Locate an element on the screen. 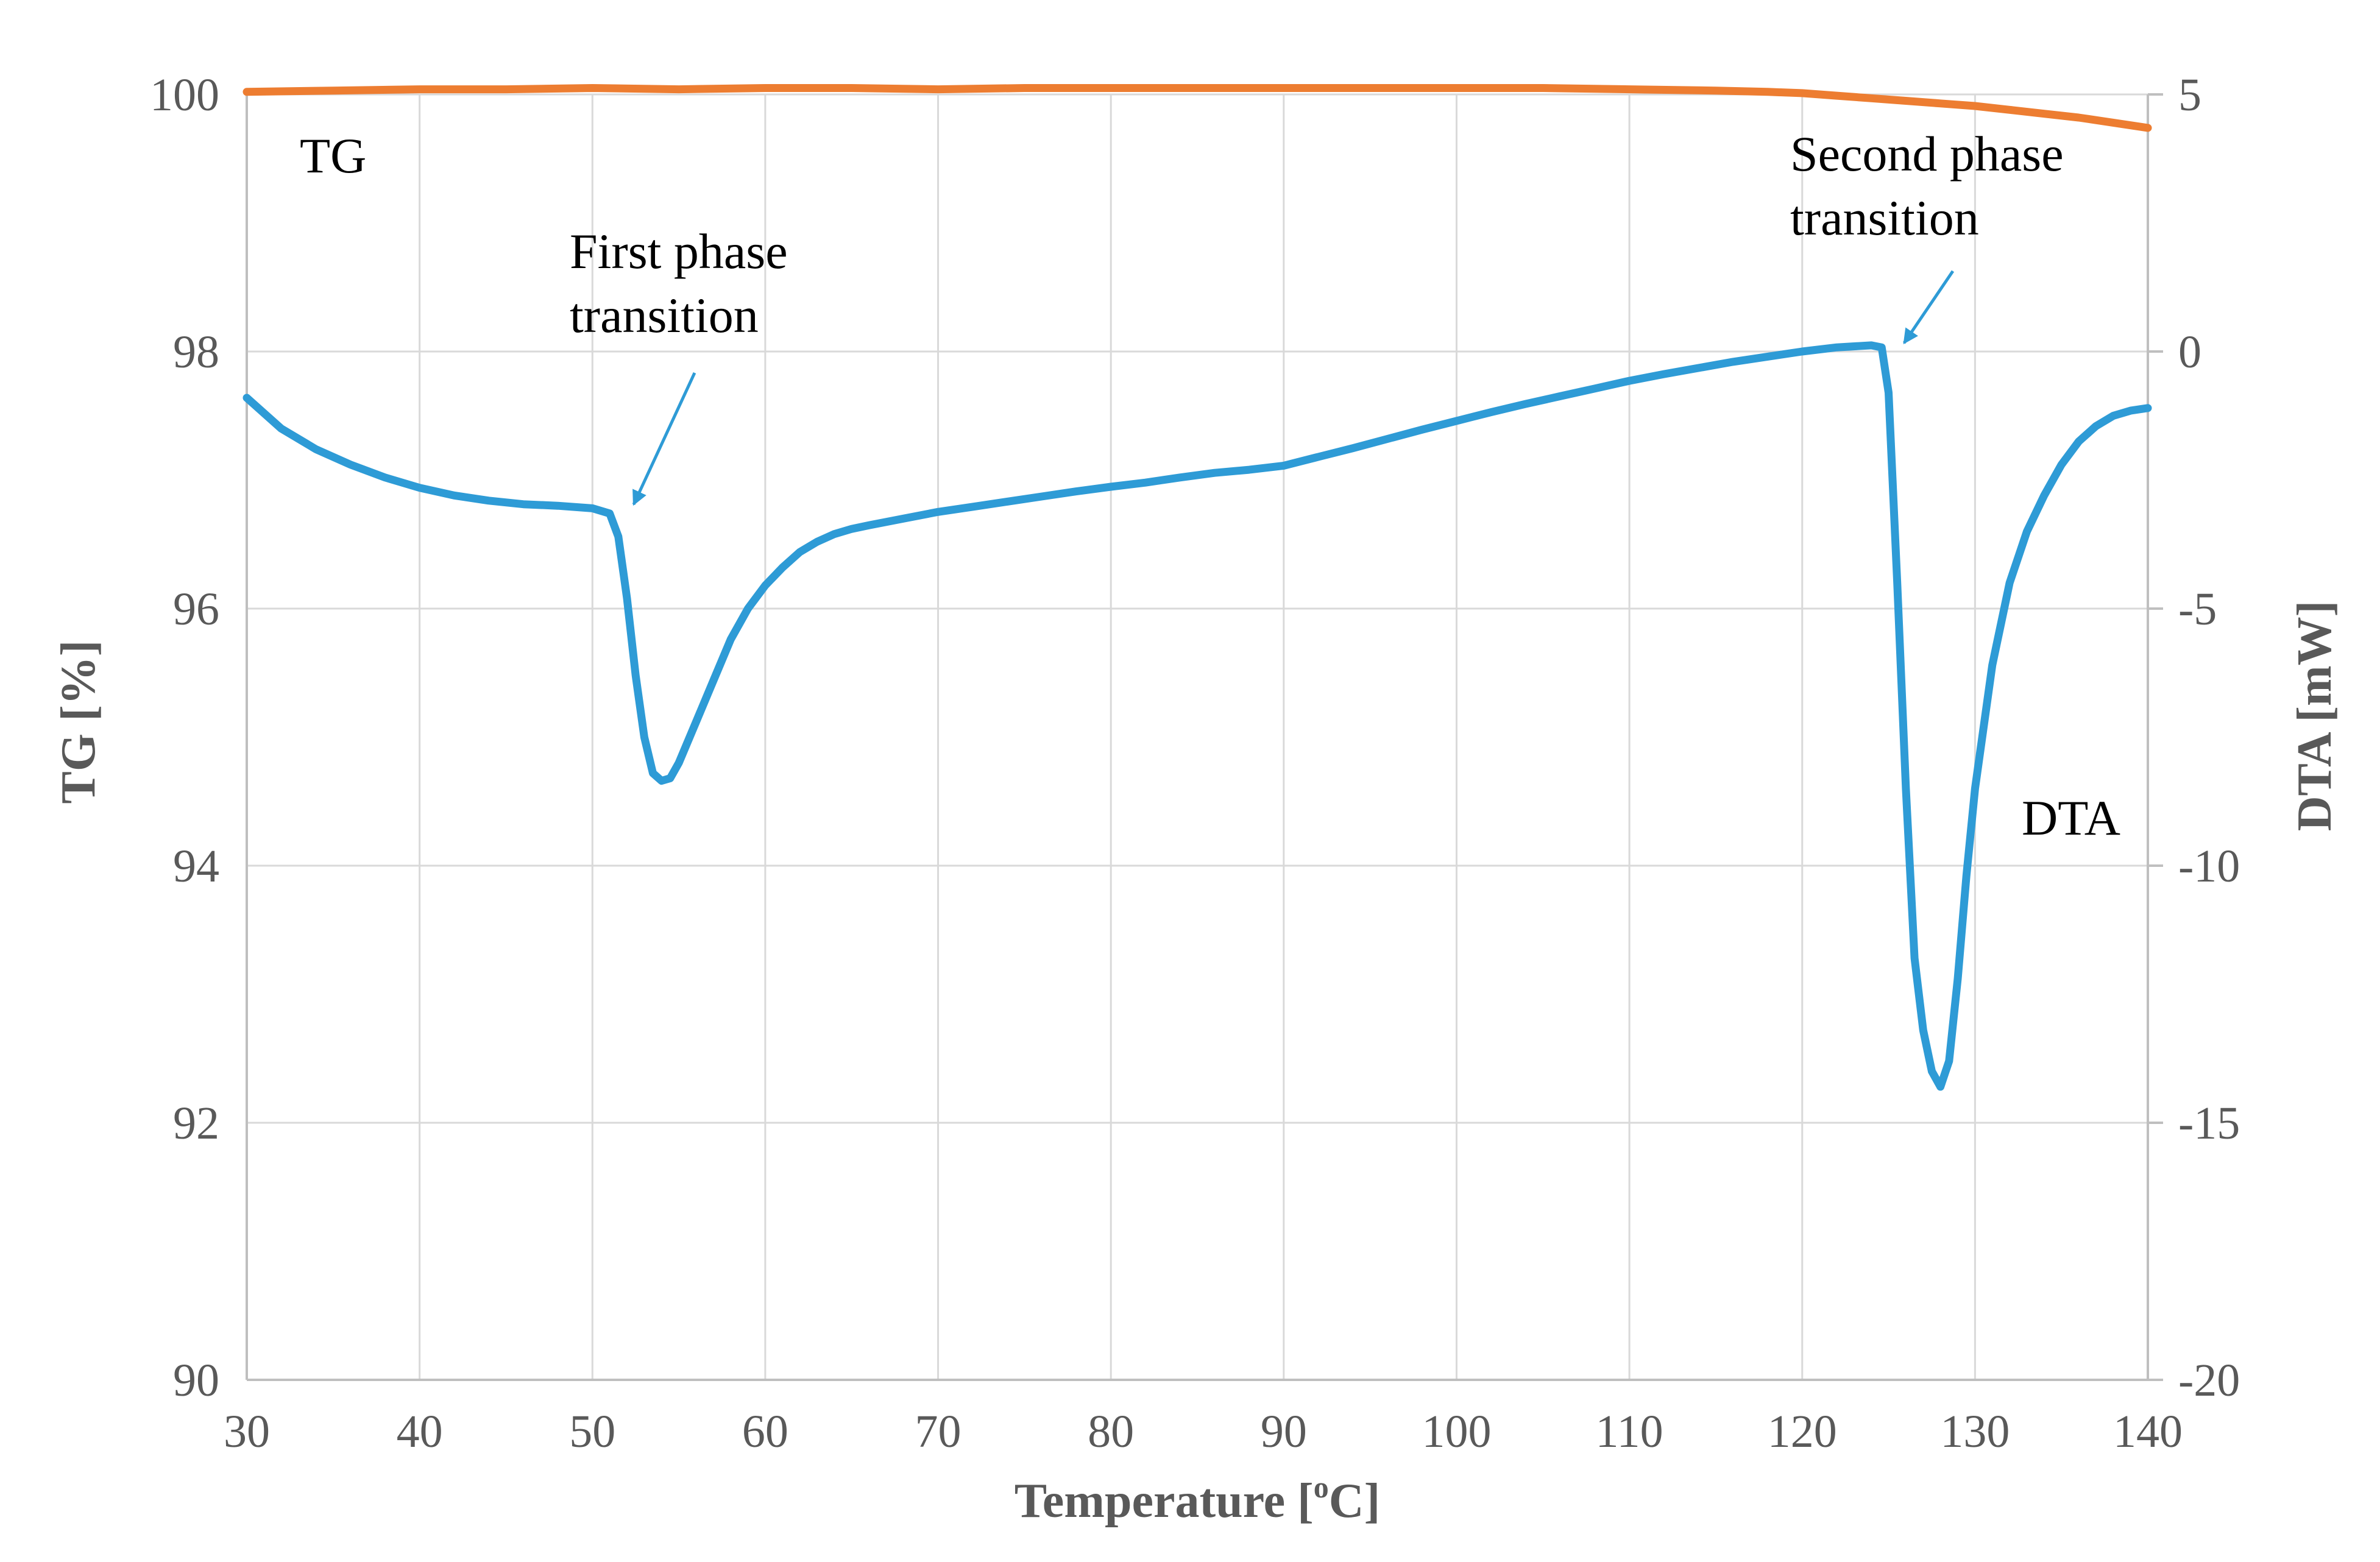 This screenshot has width=2380, height=1562. y-left-tick-label: 96 is located at coordinates (196, 609).